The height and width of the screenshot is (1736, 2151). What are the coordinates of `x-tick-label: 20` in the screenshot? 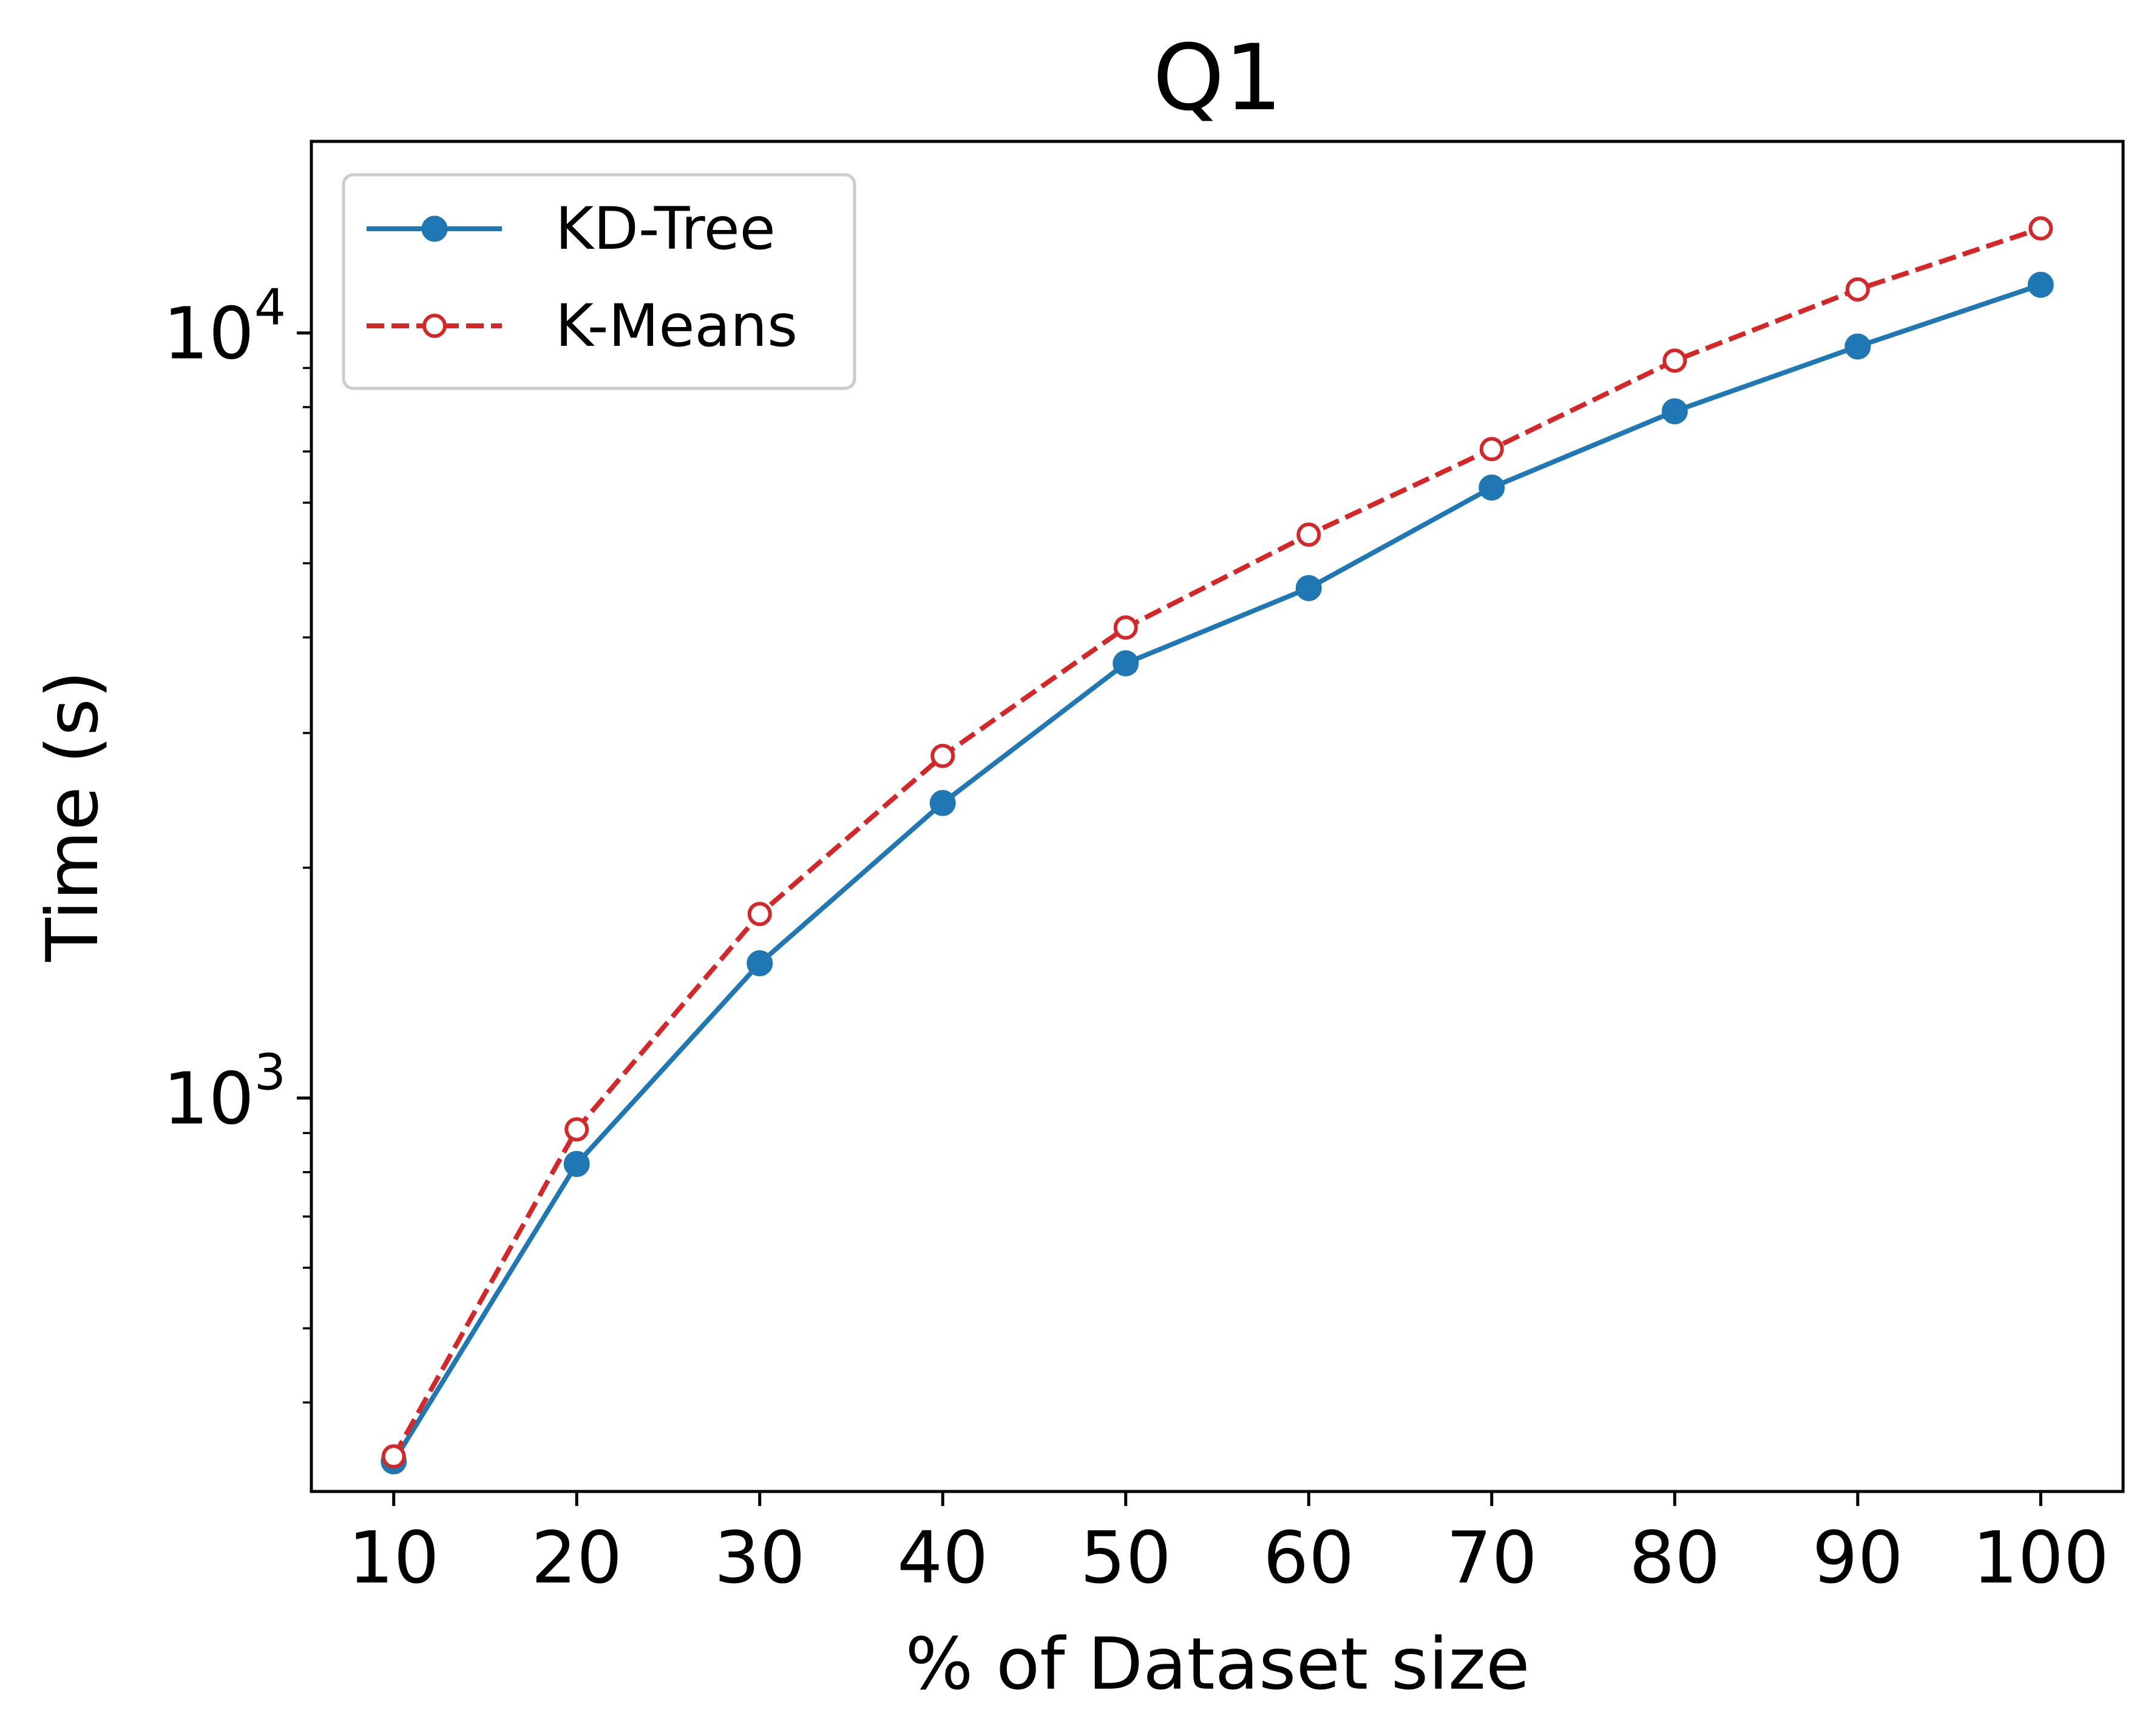 It's located at (576, 1557).